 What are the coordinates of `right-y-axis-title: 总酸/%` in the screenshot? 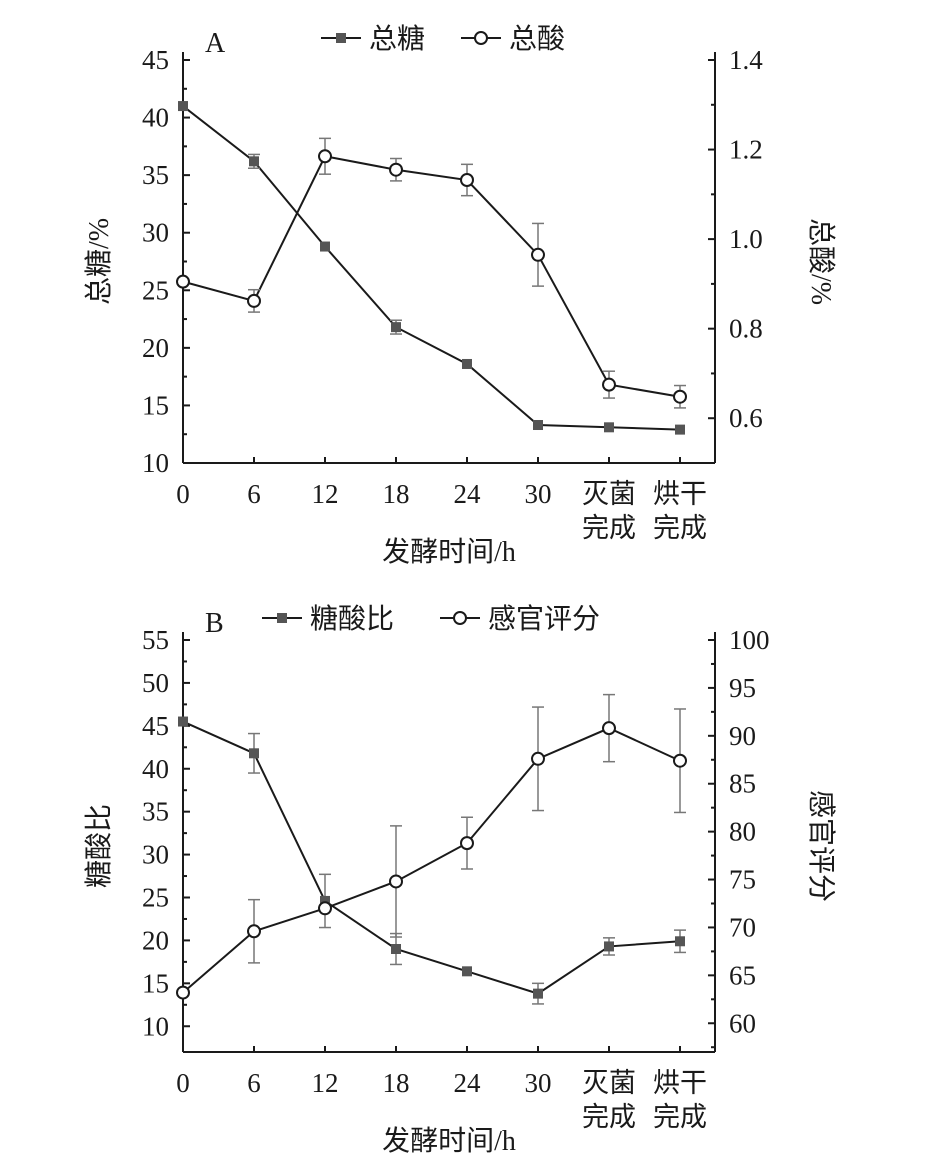 It's located at (821, 261).